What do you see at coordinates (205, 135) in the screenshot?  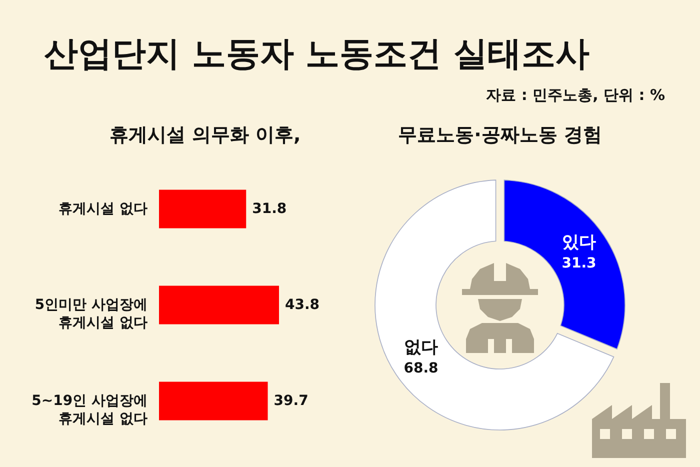 I see `chart-title: 휴게시설 의무화 이후,` at bounding box center [205, 135].